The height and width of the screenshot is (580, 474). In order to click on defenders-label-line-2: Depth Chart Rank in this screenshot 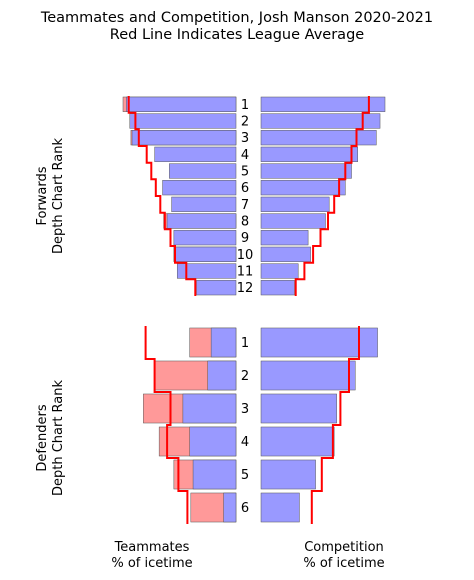, I will do `click(58, 438)`.